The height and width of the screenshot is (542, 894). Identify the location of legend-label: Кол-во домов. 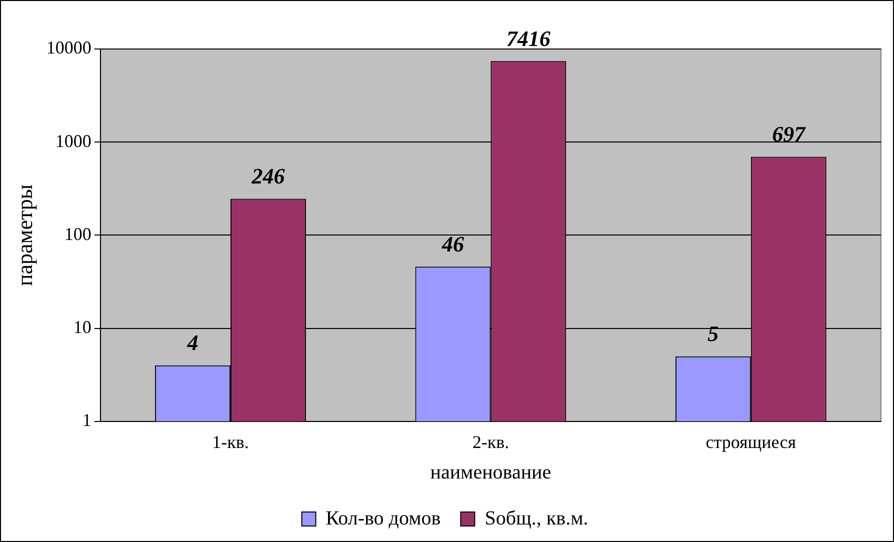
(383, 518).